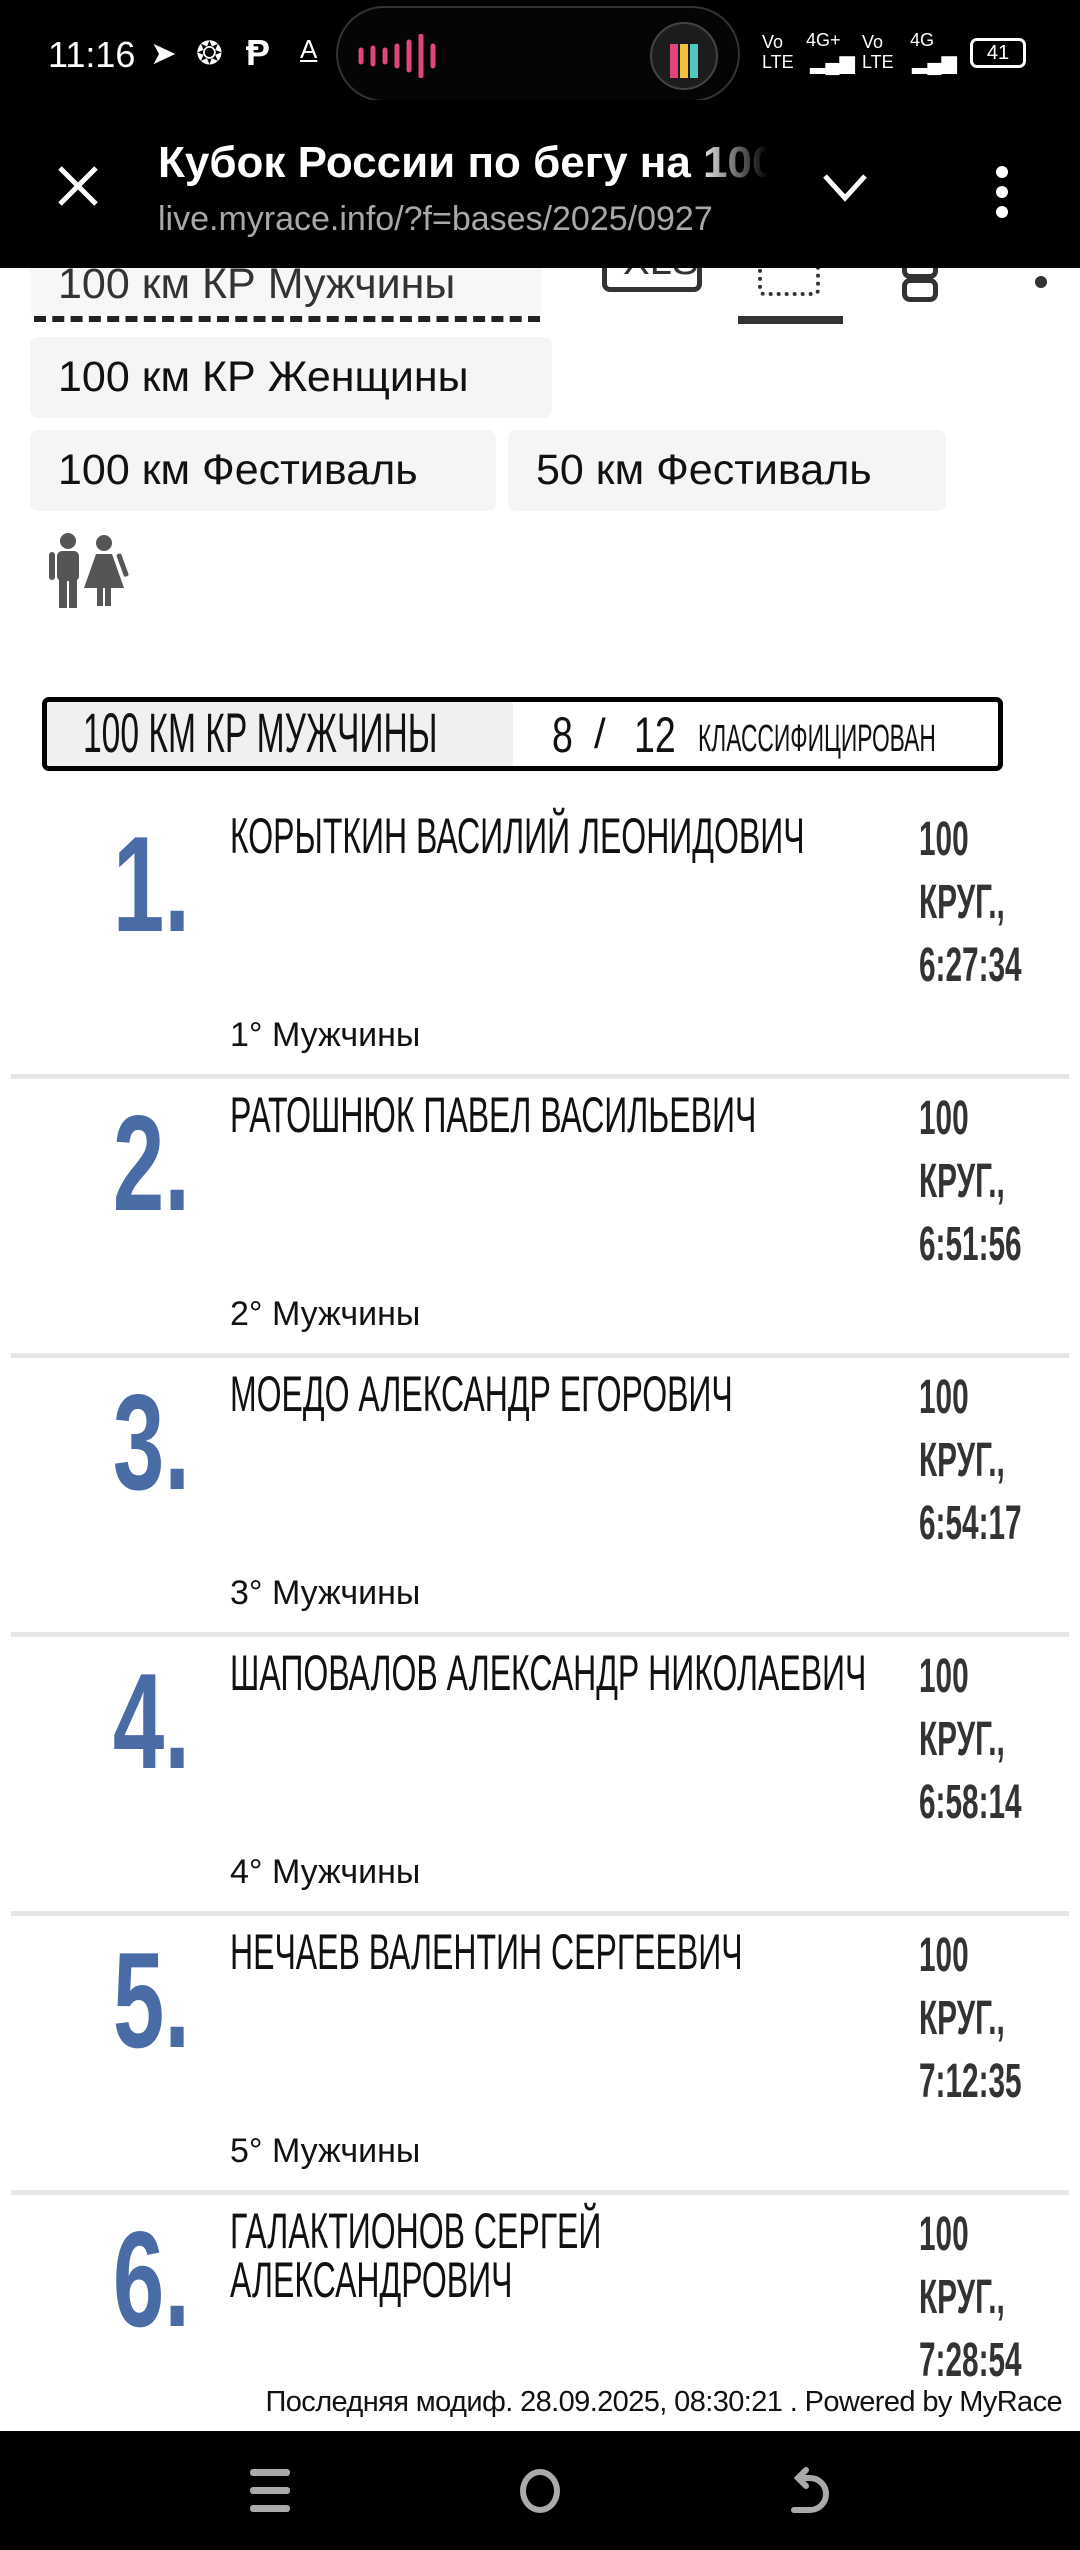 The width and height of the screenshot is (1080, 2550). What do you see at coordinates (845, 187) in the screenshot?
I see `chevron-down-icon` at bounding box center [845, 187].